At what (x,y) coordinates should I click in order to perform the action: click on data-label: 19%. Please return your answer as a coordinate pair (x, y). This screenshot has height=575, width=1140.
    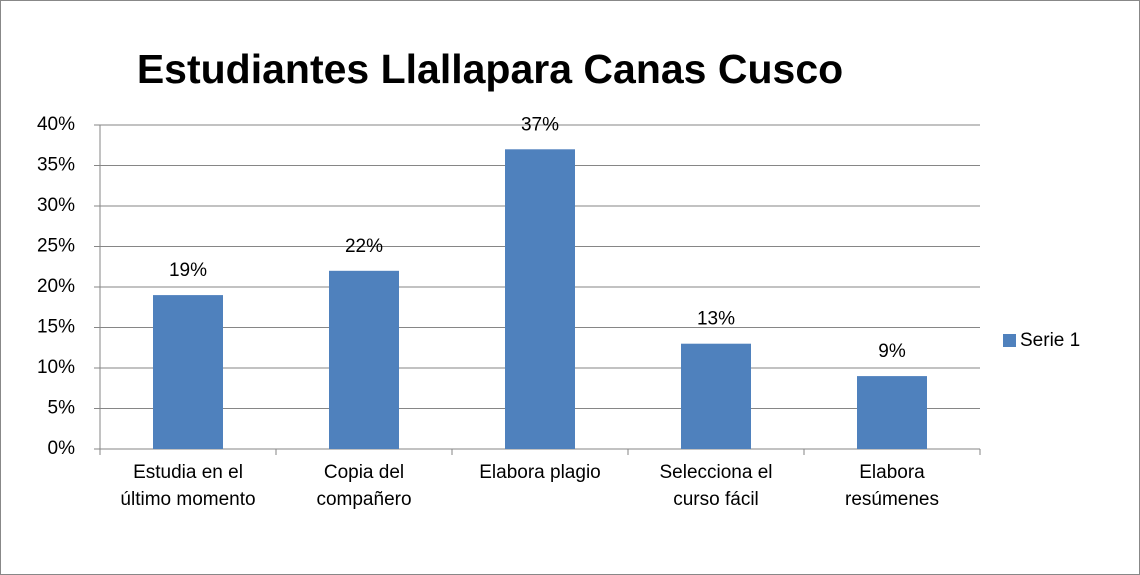
    Looking at the image, I should click on (188, 270).